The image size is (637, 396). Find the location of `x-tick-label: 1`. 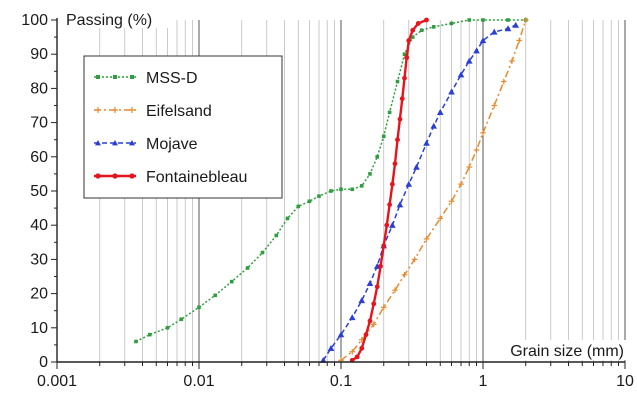

x-tick-label: 1 is located at coordinates (483, 381).